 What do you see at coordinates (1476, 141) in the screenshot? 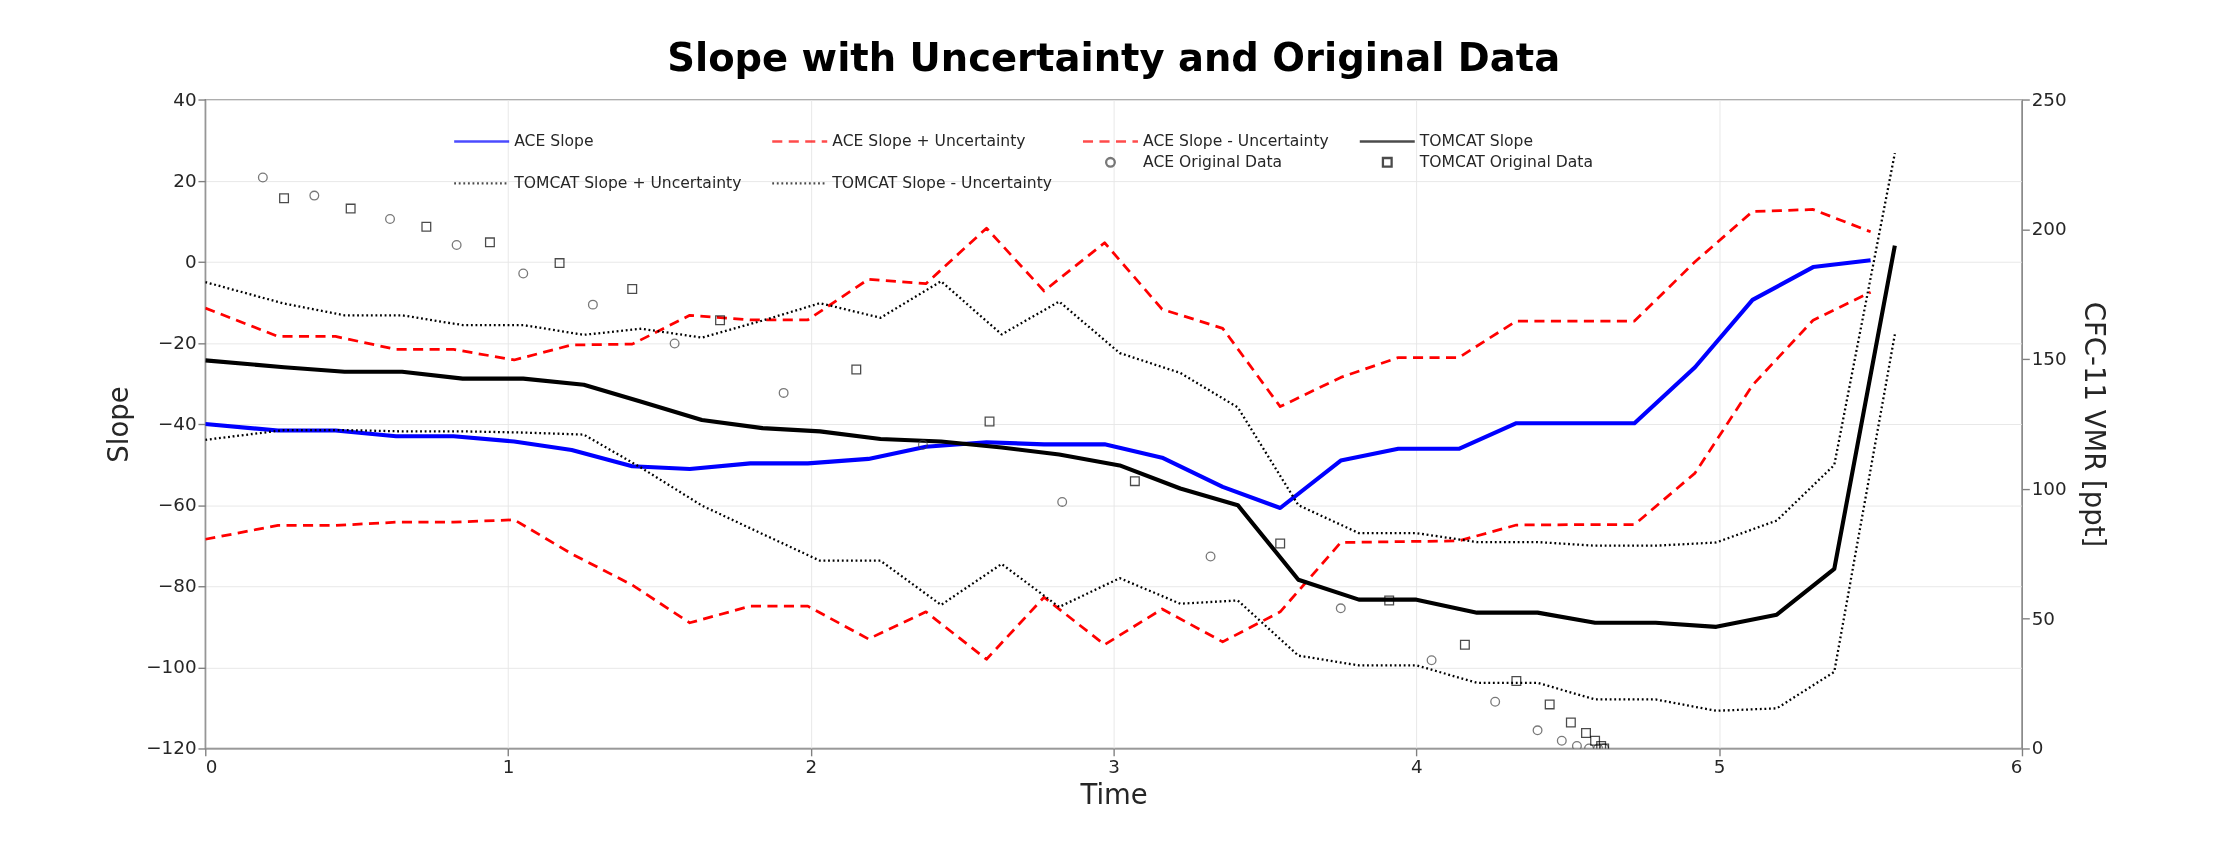
I see `legend-label: TOMCAT Slope` at bounding box center [1476, 141].